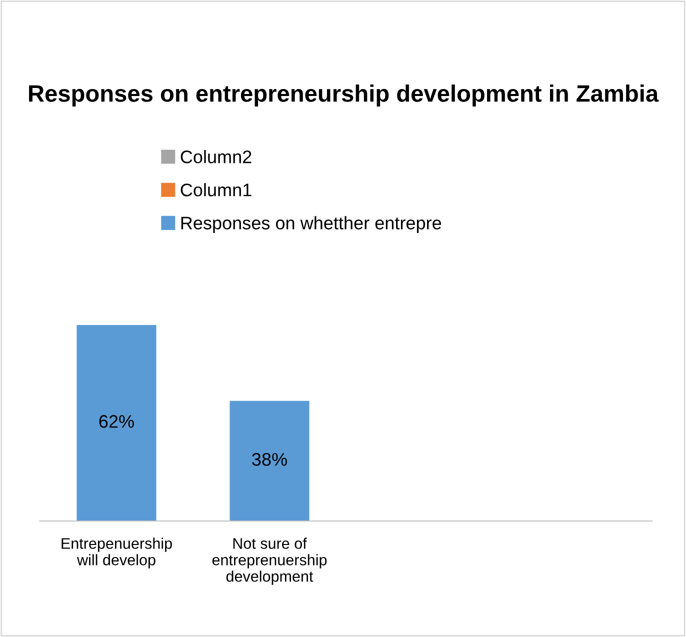 This screenshot has width=686, height=637. Describe the element at coordinates (216, 189) in the screenshot. I see `legend-label: Column1` at that location.